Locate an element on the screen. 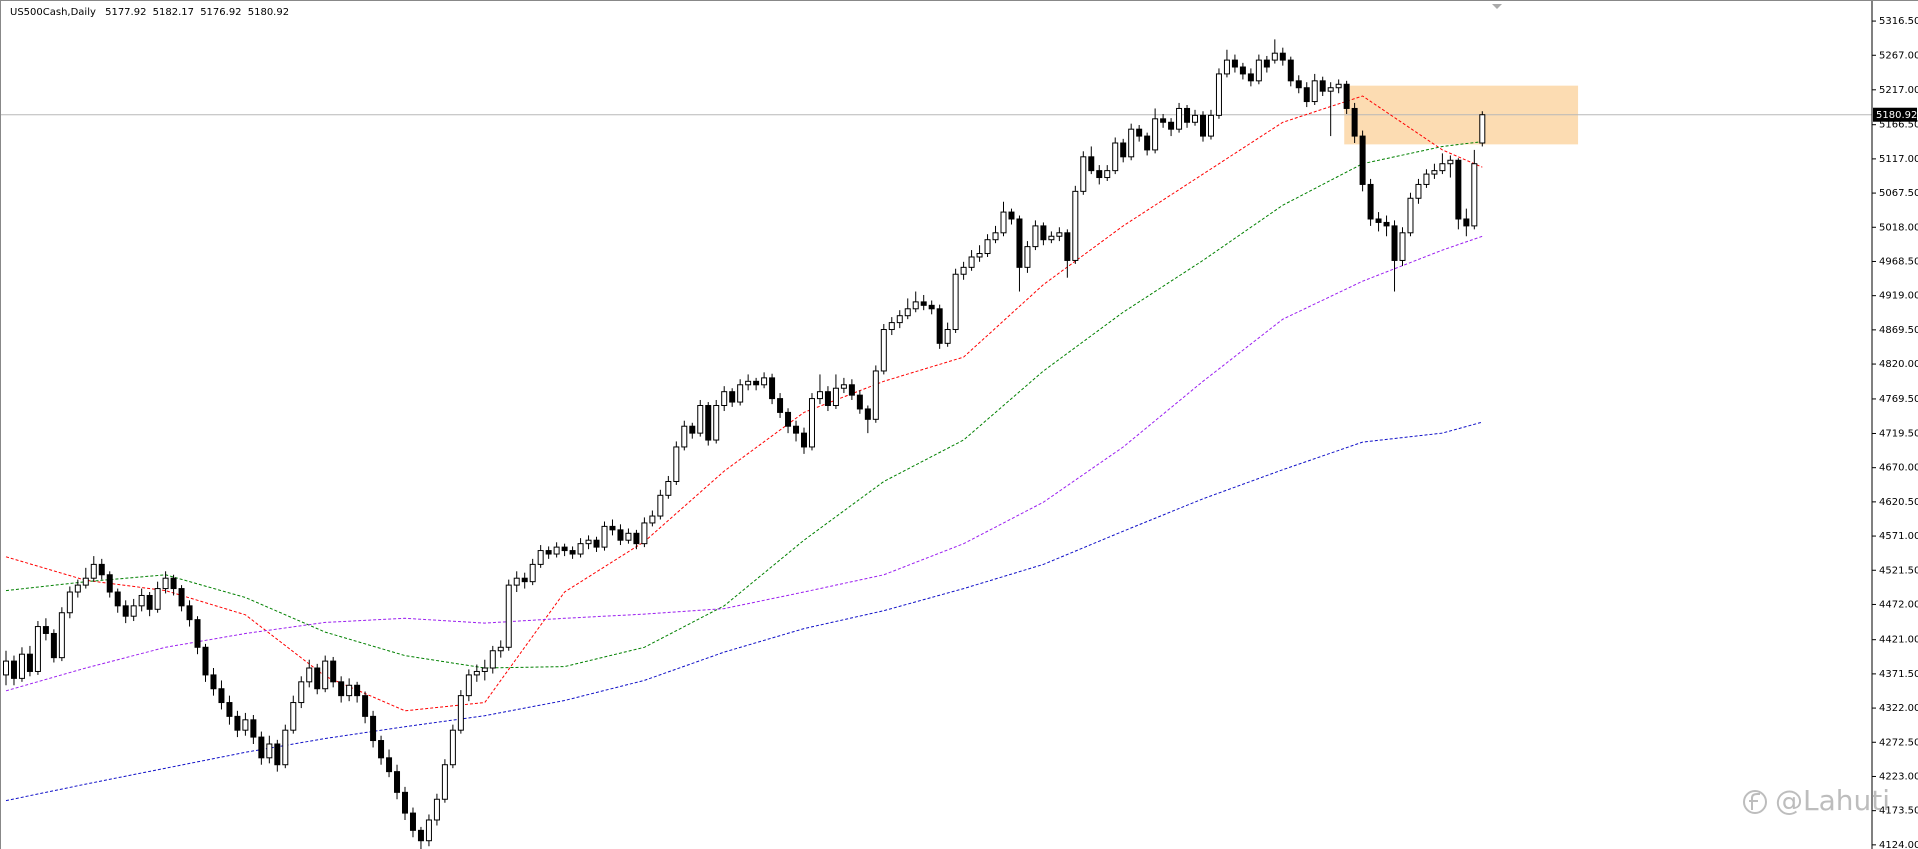 This screenshot has width=1918, height=849. y-tick-label: 4223.00 is located at coordinates (1898, 776).